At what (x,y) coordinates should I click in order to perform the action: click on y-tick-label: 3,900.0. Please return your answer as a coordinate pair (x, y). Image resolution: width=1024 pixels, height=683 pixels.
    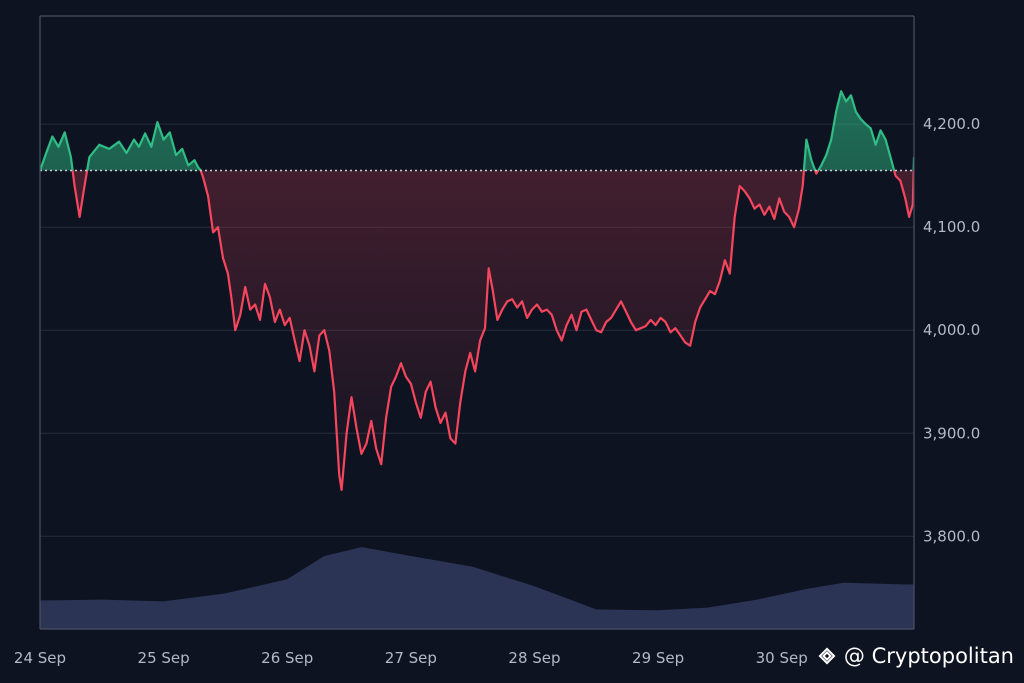
    Looking at the image, I should click on (951, 433).